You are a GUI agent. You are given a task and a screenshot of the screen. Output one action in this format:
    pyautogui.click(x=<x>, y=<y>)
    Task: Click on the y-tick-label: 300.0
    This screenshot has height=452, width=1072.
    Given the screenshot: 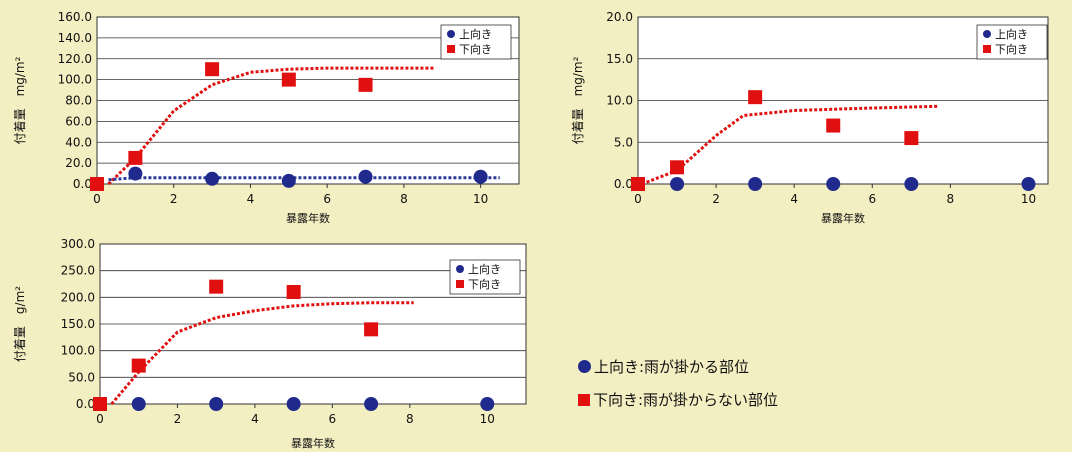 What is the action you would take?
    pyautogui.click(x=78, y=244)
    